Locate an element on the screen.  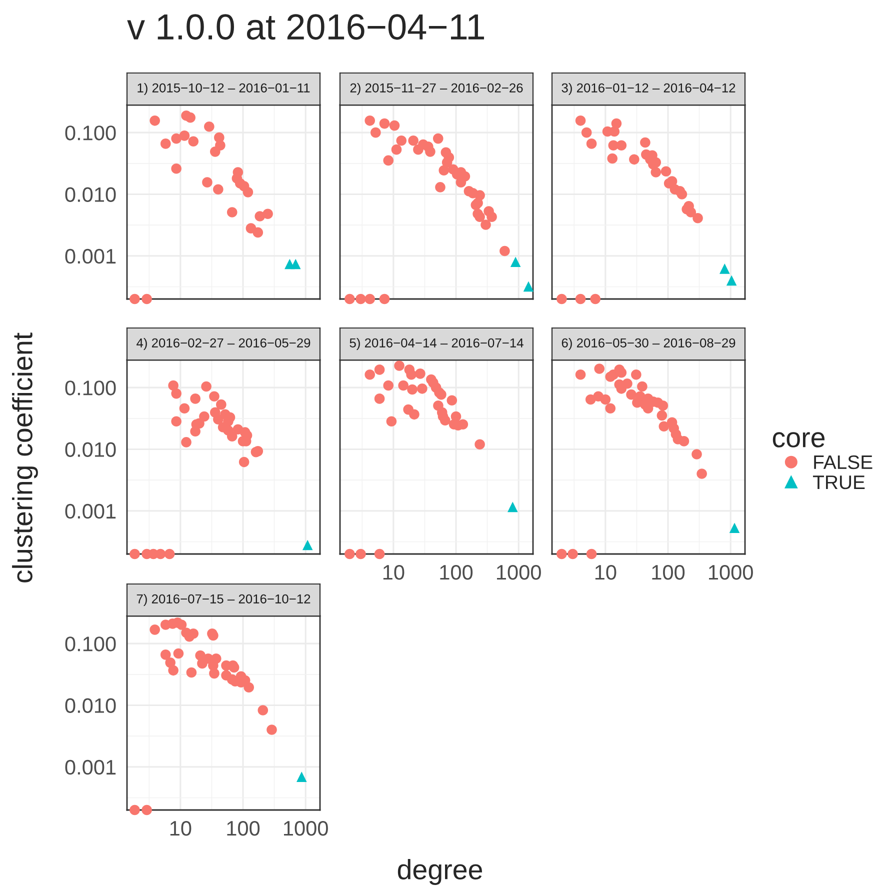
chart-subtitle: 7) 2016−07−15 – 2016−10−12 is located at coordinates (223, 600).